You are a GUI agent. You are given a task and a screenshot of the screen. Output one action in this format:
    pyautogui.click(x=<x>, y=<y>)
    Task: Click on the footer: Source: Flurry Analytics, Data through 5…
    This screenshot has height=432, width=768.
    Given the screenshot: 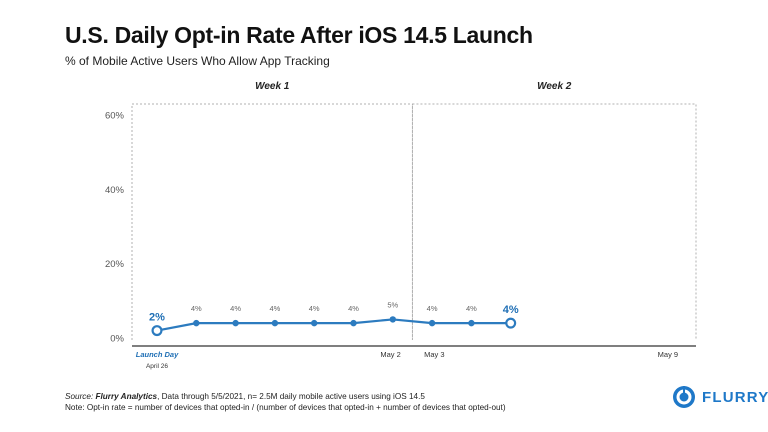 What is the action you would take?
    pyautogui.click(x=285, y=402)
    